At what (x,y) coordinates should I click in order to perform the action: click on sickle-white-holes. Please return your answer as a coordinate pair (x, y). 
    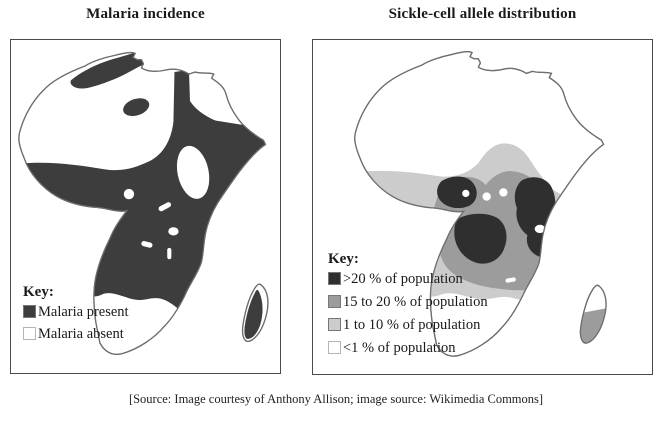
    Looking at the image, I should click on (504, 240).